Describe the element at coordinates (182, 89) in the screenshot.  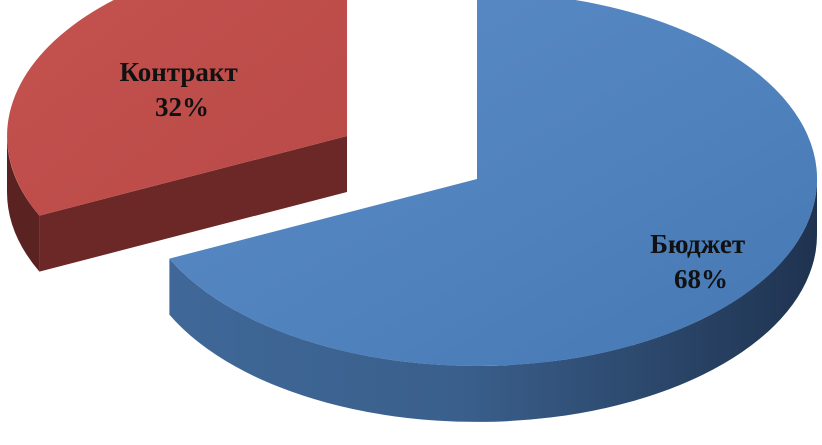
I see `data-label-contract: Контракт 32%` at that location.